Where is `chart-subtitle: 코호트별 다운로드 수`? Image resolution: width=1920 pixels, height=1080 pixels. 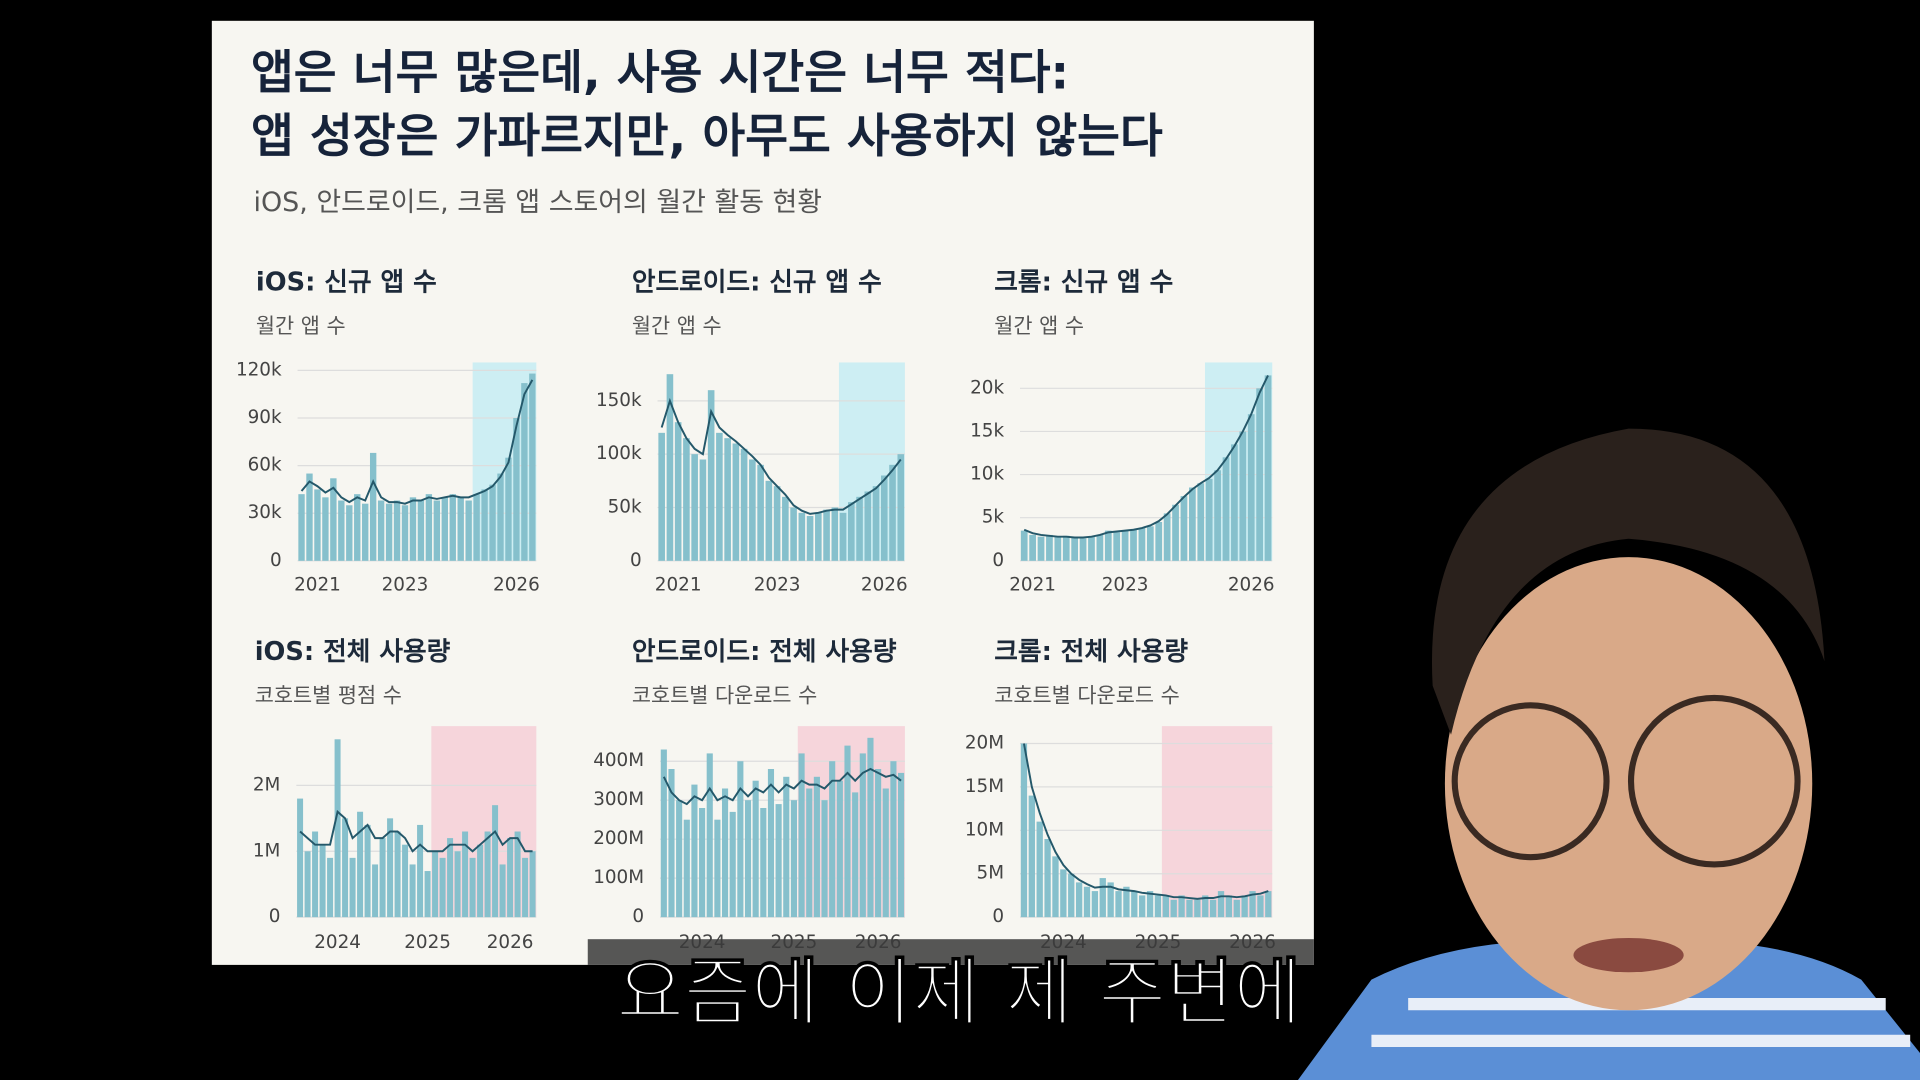 chart-subtitle: 코호트별 다운로드 수 is located at coordinates (724, 696).